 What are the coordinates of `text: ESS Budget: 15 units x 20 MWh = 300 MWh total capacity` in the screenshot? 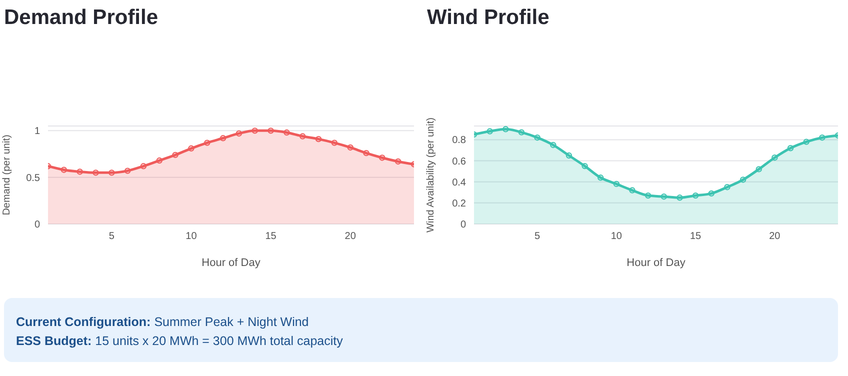 It's located at (180, 341).